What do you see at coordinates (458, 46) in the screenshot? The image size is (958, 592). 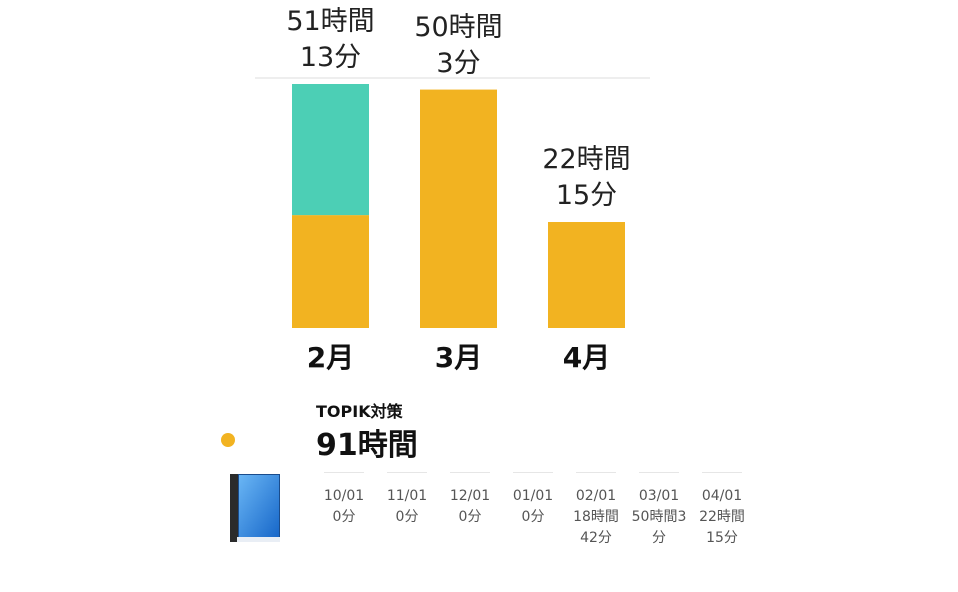 I see `bar-total-label: 50時間 3分` at bounding box center [458, 46].